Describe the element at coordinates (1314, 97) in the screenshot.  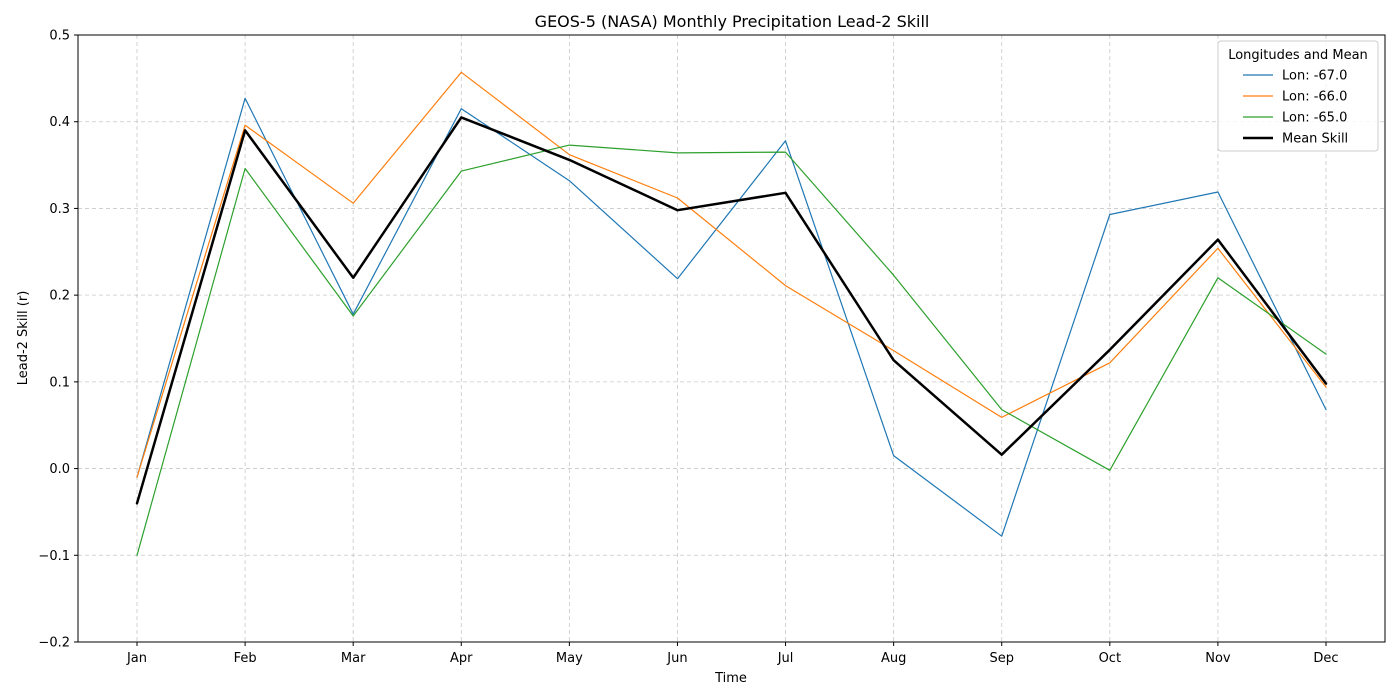
I see `legend-entry-label: Lon: -66.0` at that location.